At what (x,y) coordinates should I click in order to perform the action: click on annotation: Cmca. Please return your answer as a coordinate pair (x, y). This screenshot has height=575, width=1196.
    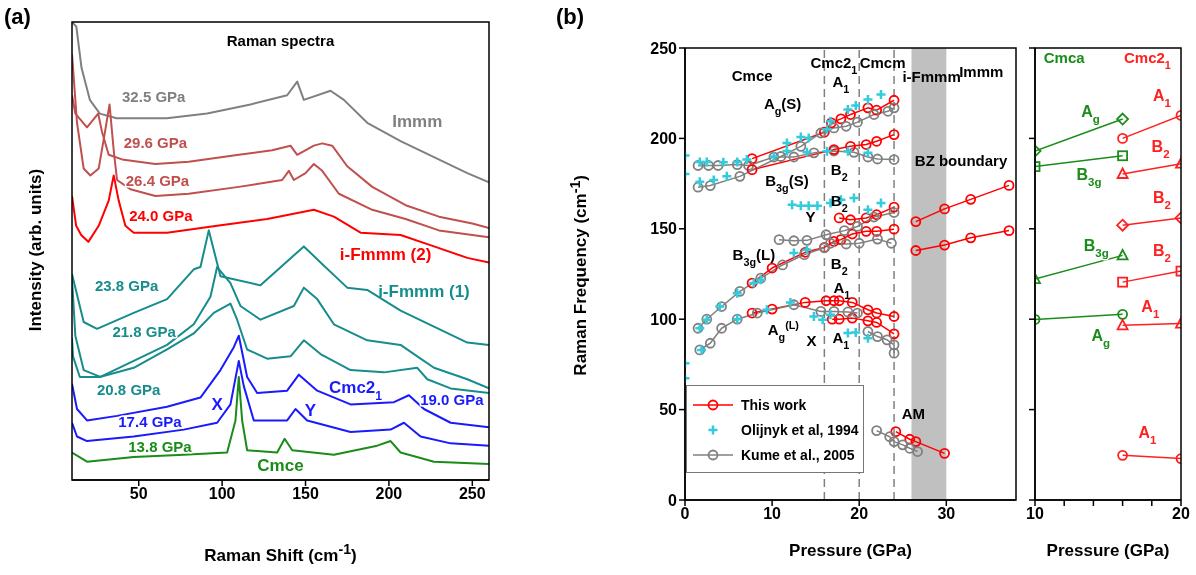
    Looking at the image, I should click on (1064, 57).